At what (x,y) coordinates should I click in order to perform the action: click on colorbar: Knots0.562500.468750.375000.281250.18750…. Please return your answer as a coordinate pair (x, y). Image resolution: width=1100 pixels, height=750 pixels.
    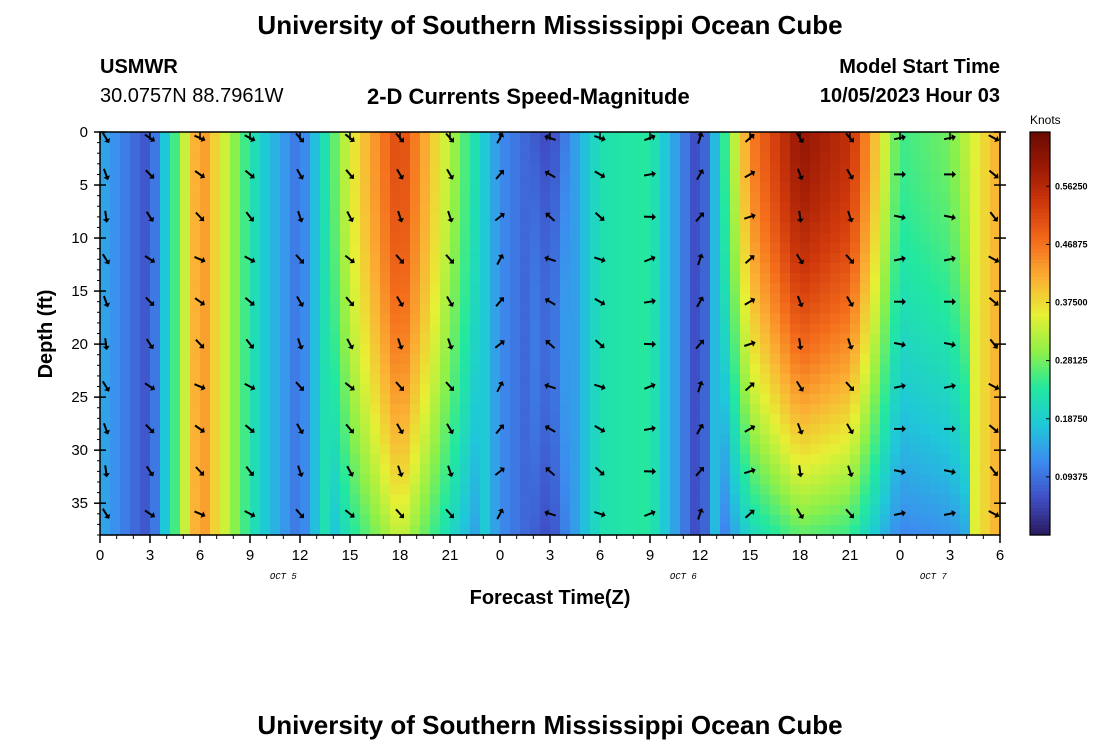
    Looking at the image, I should click on (1058, 324).